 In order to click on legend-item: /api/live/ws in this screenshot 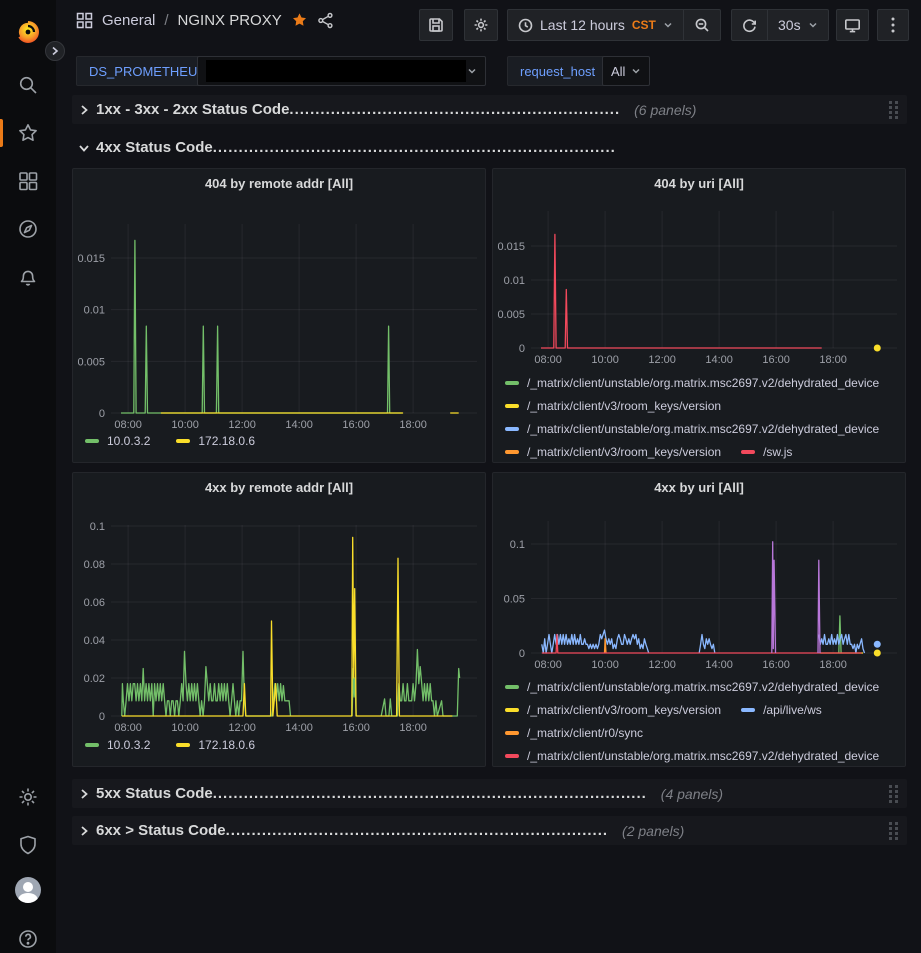, I will do `click(781, 709)`.